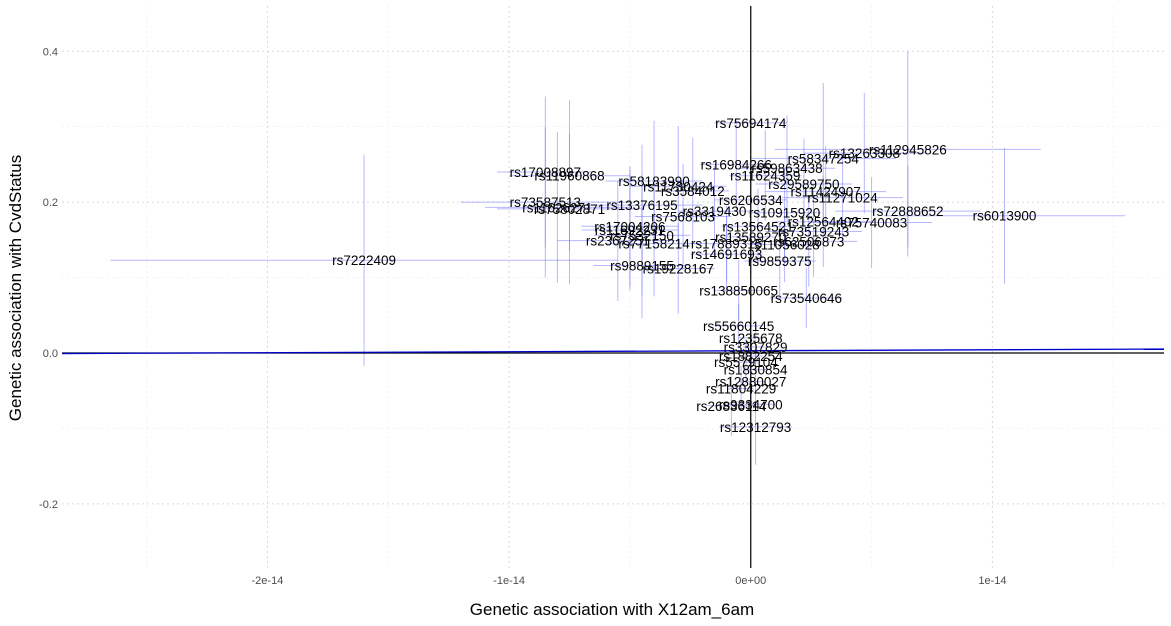  I want to click on snp-point-label: rs11271024, so click(842, 198).